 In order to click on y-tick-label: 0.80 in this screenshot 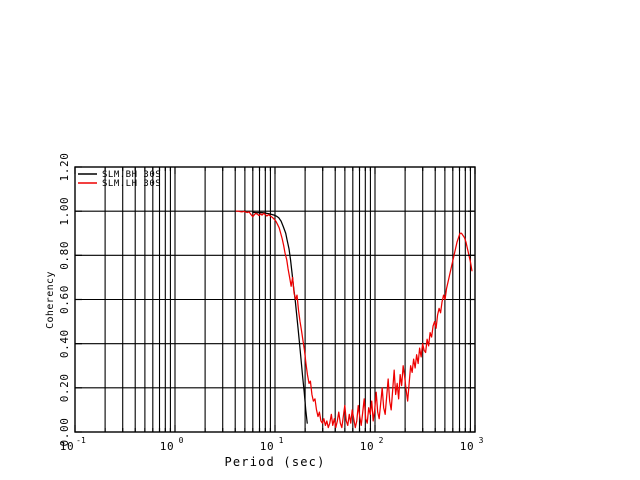, I will do `click(64, 255)`.